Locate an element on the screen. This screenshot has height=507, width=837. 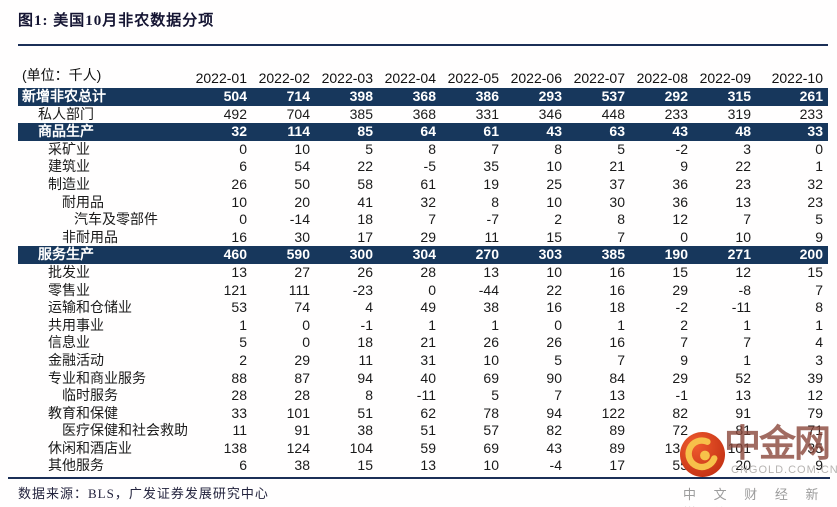
row-label: 新增非农总计 is located at coordinates (64, 96).